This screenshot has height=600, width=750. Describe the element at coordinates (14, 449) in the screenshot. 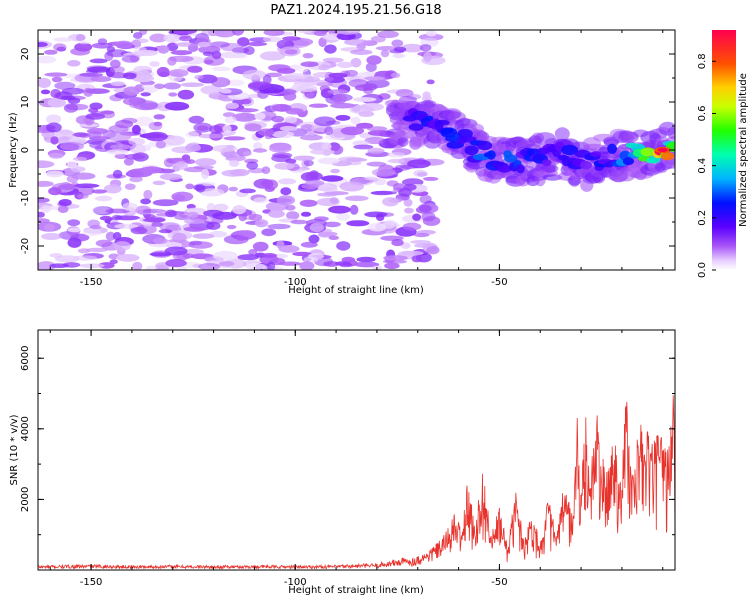

I see `snr-y-label: SNR (10 * v/v)` at that location.